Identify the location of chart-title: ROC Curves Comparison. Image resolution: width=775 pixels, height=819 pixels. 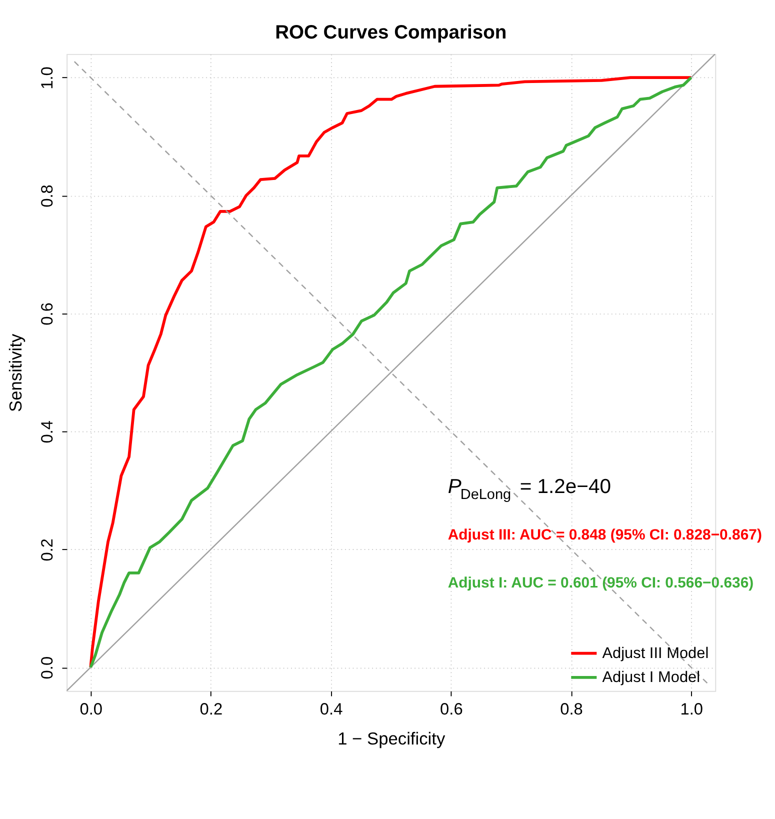
(391, 33).